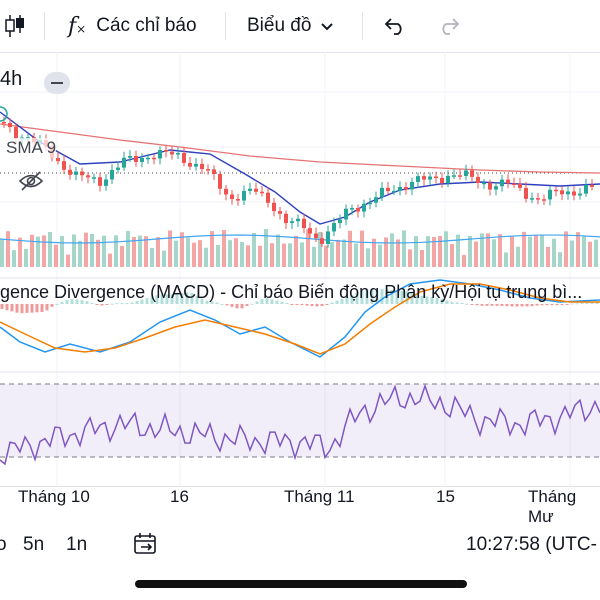  Describe the element at coordinates (31, 183) in the screenshot. I see `eye-hidden-icon` at that location.